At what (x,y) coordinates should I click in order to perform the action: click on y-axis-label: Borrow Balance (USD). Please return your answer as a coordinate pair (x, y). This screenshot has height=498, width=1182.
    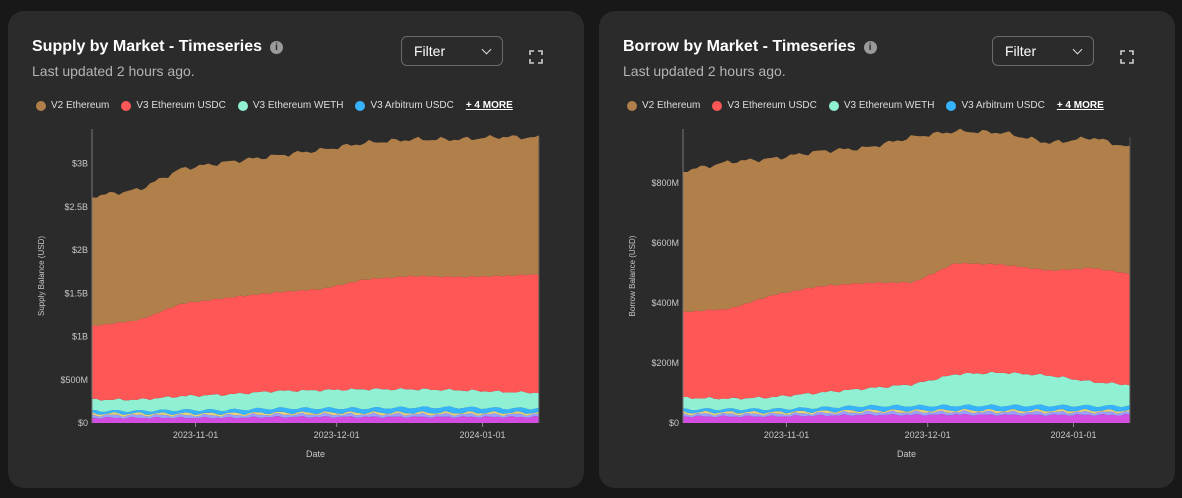
    Looking at the image, I should click on (632, 275).